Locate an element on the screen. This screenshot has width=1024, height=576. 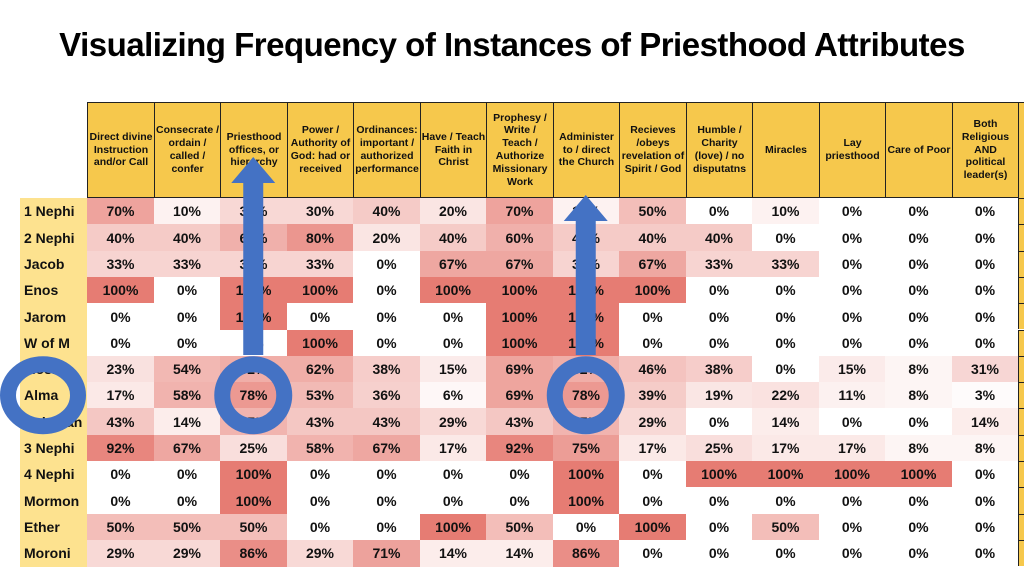
heatmap-cell: 86% is located at coordinates (253, 553).